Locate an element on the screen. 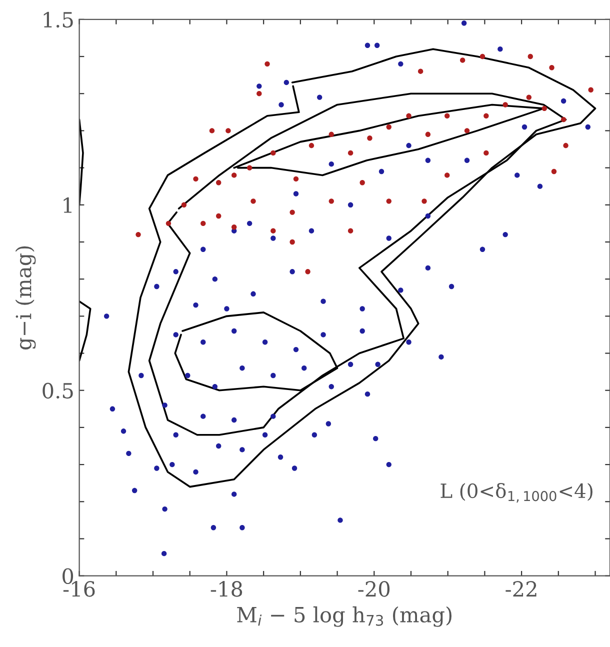  annotation: L (0<δ$_{1,1000}$<4) is located at coordinates (516, 492).